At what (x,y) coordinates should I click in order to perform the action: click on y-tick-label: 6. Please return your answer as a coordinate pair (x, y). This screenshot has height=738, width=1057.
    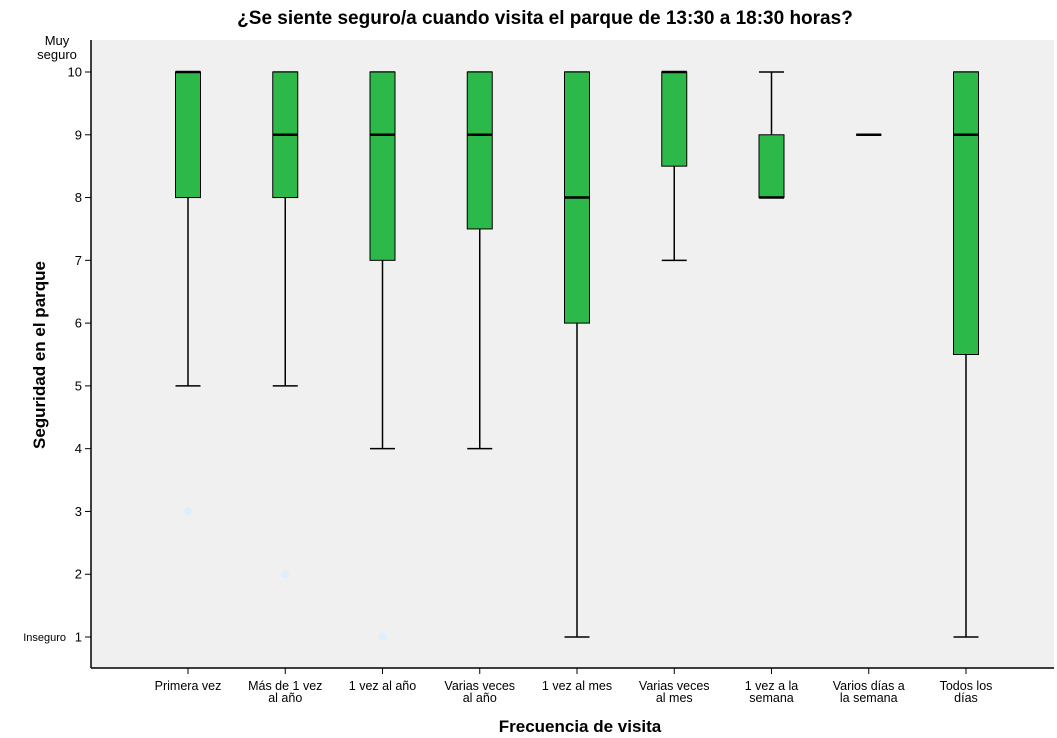
    Looking at the image, I should click on (78, 323).